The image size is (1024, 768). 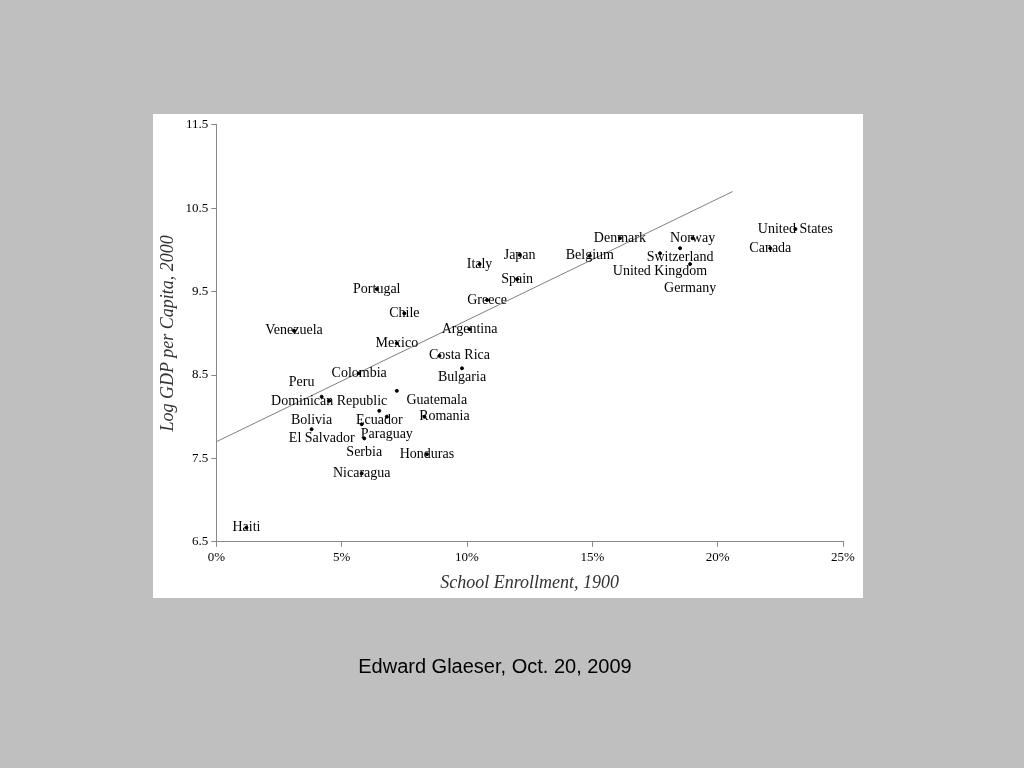 What do you see at coordinates (342, 557) in the screenshot?
I see `x-tick-label: 5%` at bounding box center [342, 557].